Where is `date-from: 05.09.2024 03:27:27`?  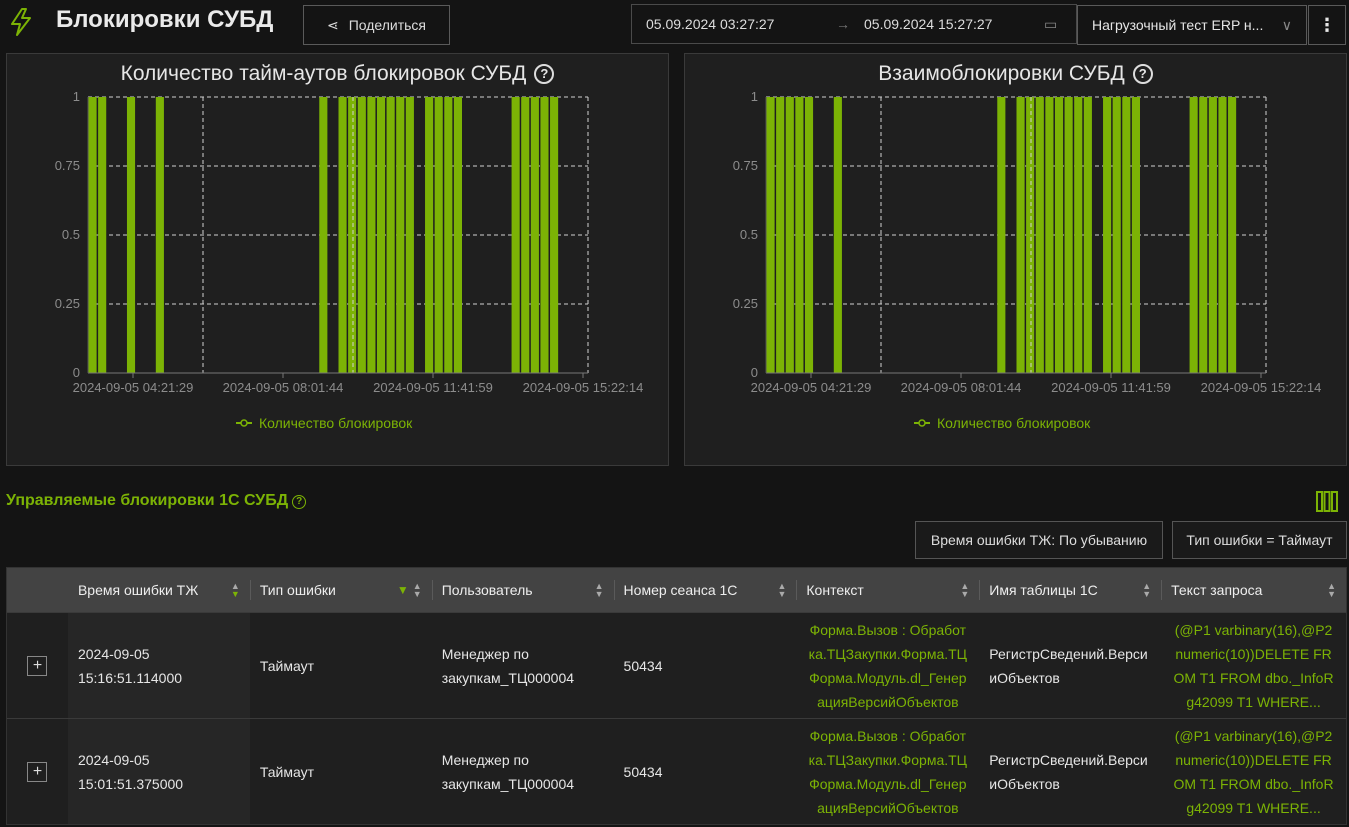
date-from: 05.09.2024 03:27:27 is located at coordinates (710, 24).